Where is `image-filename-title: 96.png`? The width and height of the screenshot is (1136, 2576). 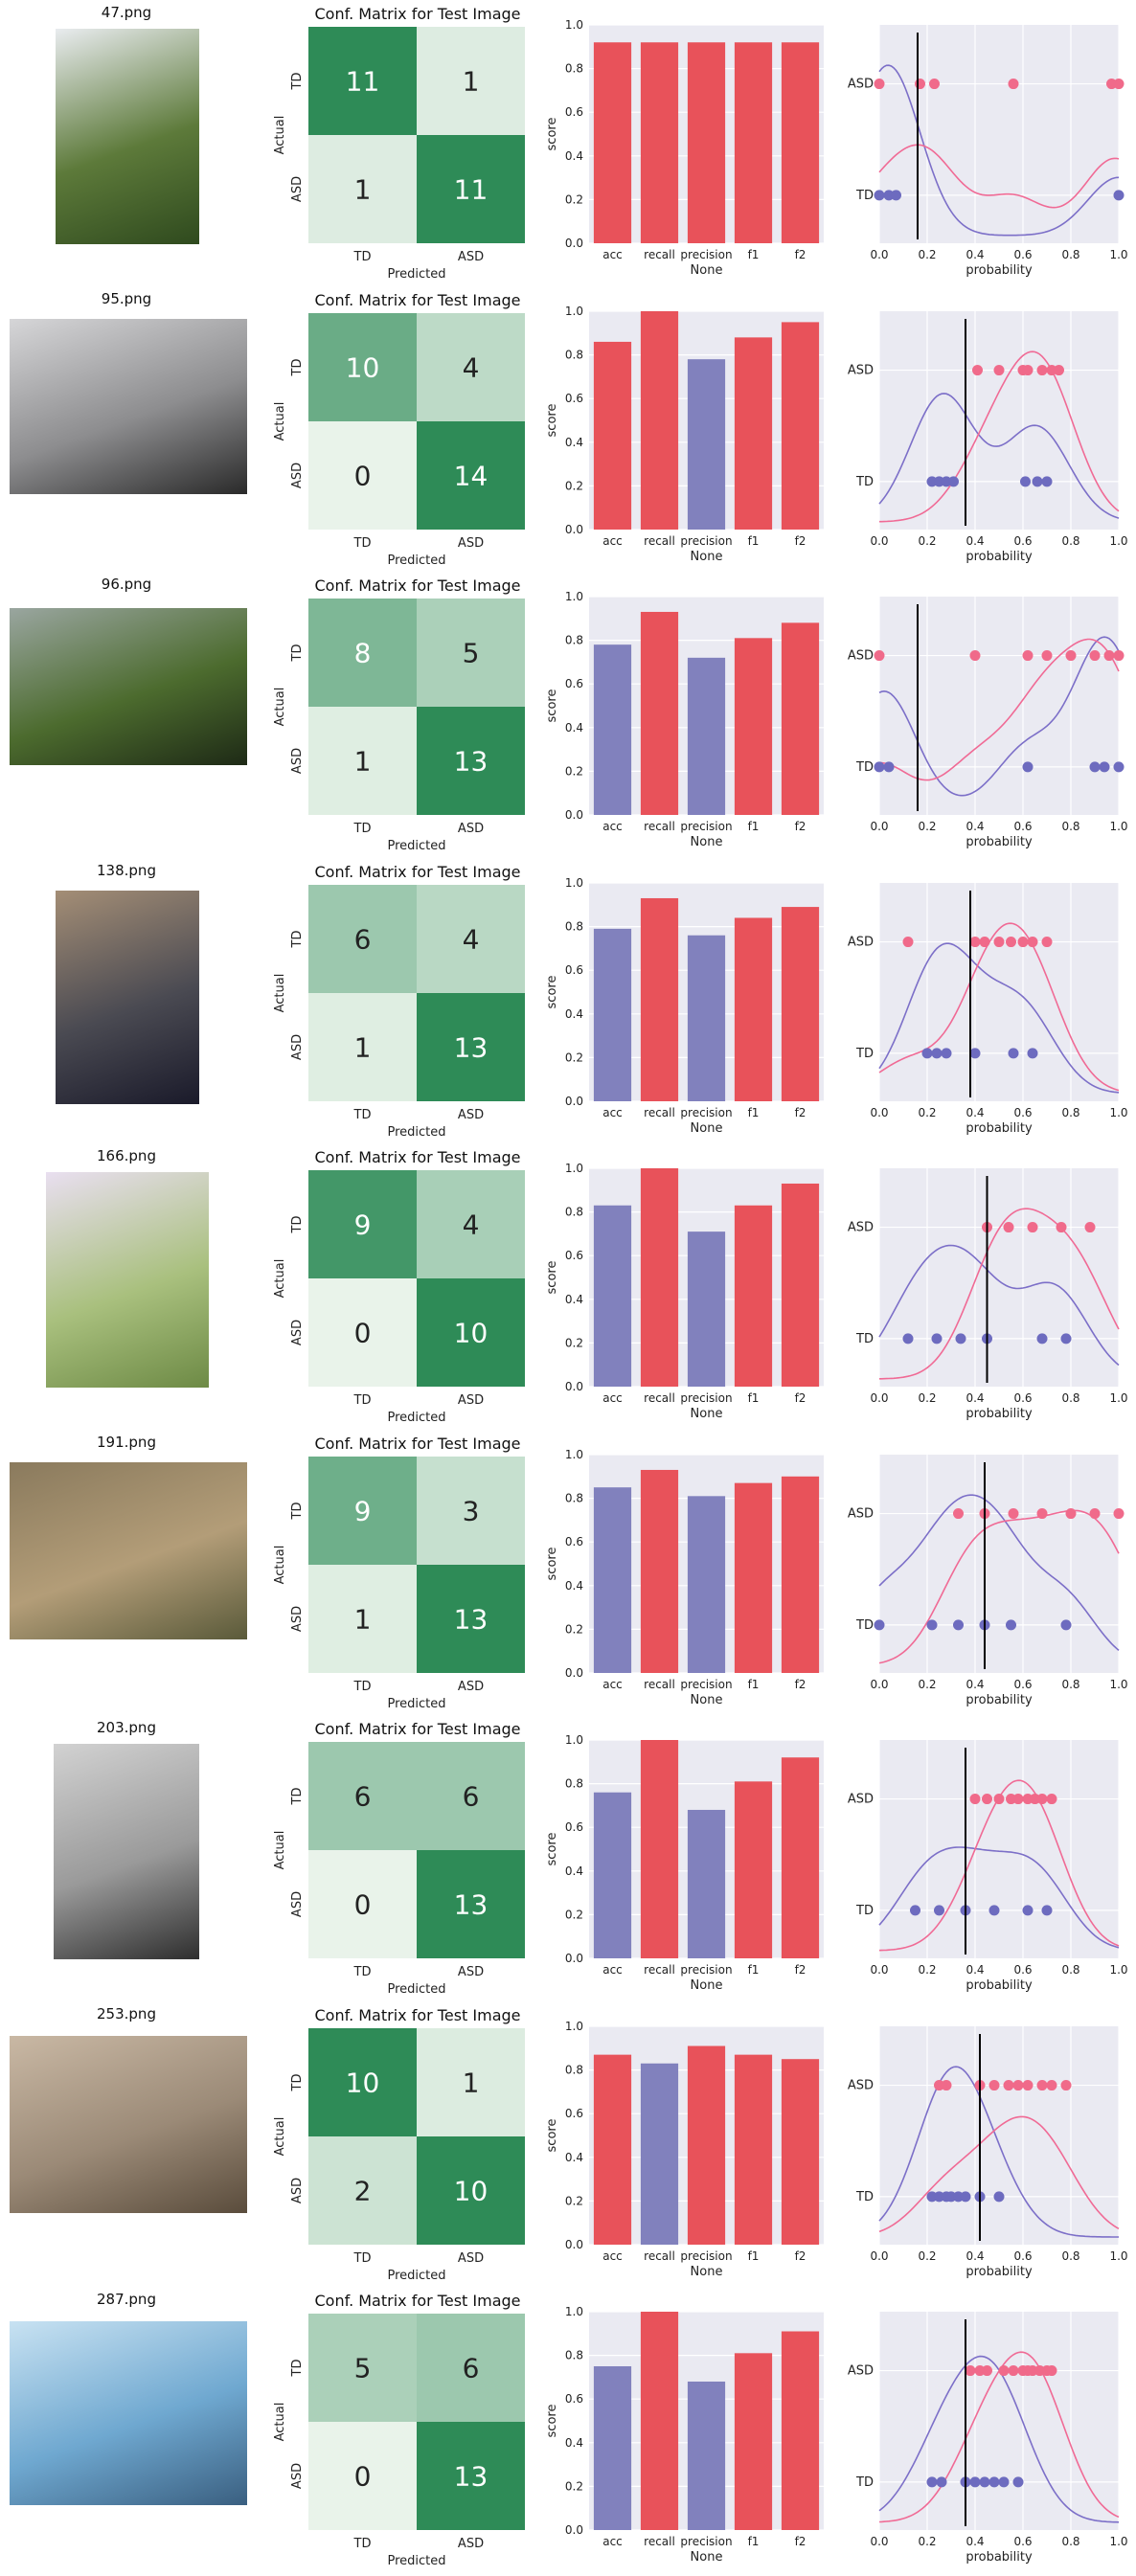 image-filename-title: 96.png is located at coordinates (126, 584).